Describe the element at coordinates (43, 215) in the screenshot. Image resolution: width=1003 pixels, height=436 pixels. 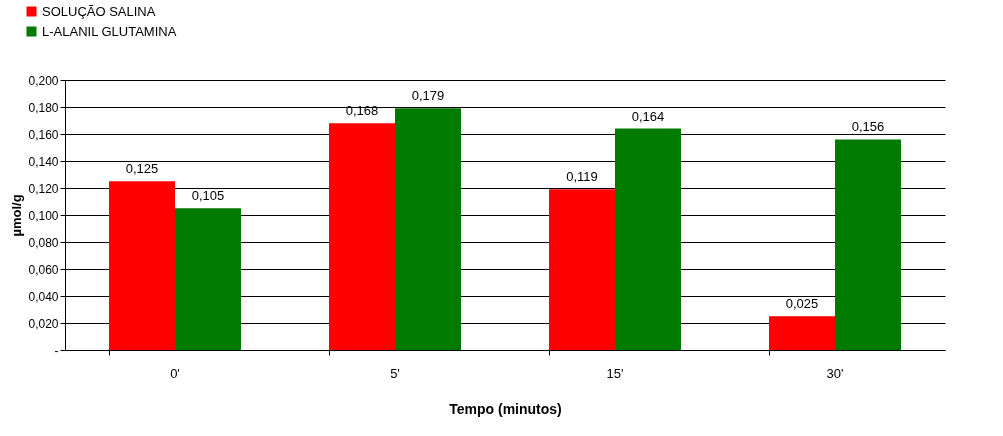
I see `y-tick-label: 0,100` at that location.